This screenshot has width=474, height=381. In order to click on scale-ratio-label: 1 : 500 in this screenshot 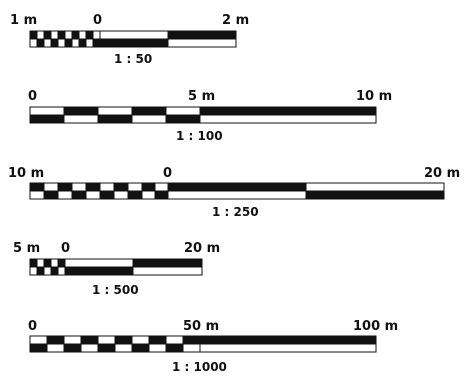, I will do `click(115, 290)`.